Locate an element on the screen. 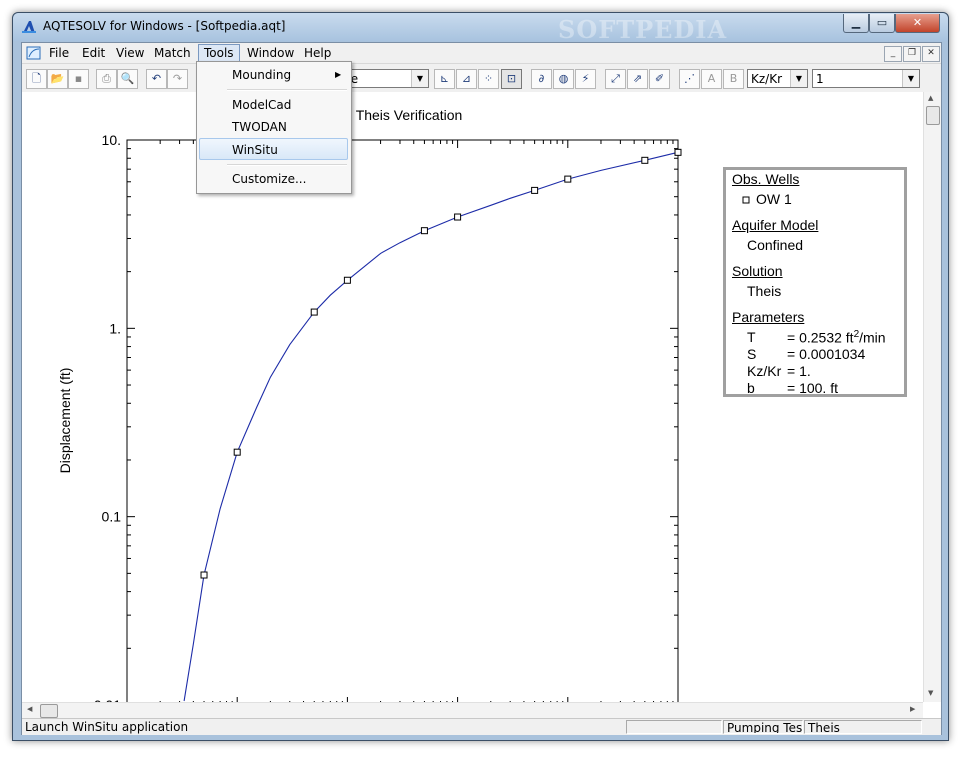  linear-plot-icon: ⊾ is located at coordinates (444, 79).